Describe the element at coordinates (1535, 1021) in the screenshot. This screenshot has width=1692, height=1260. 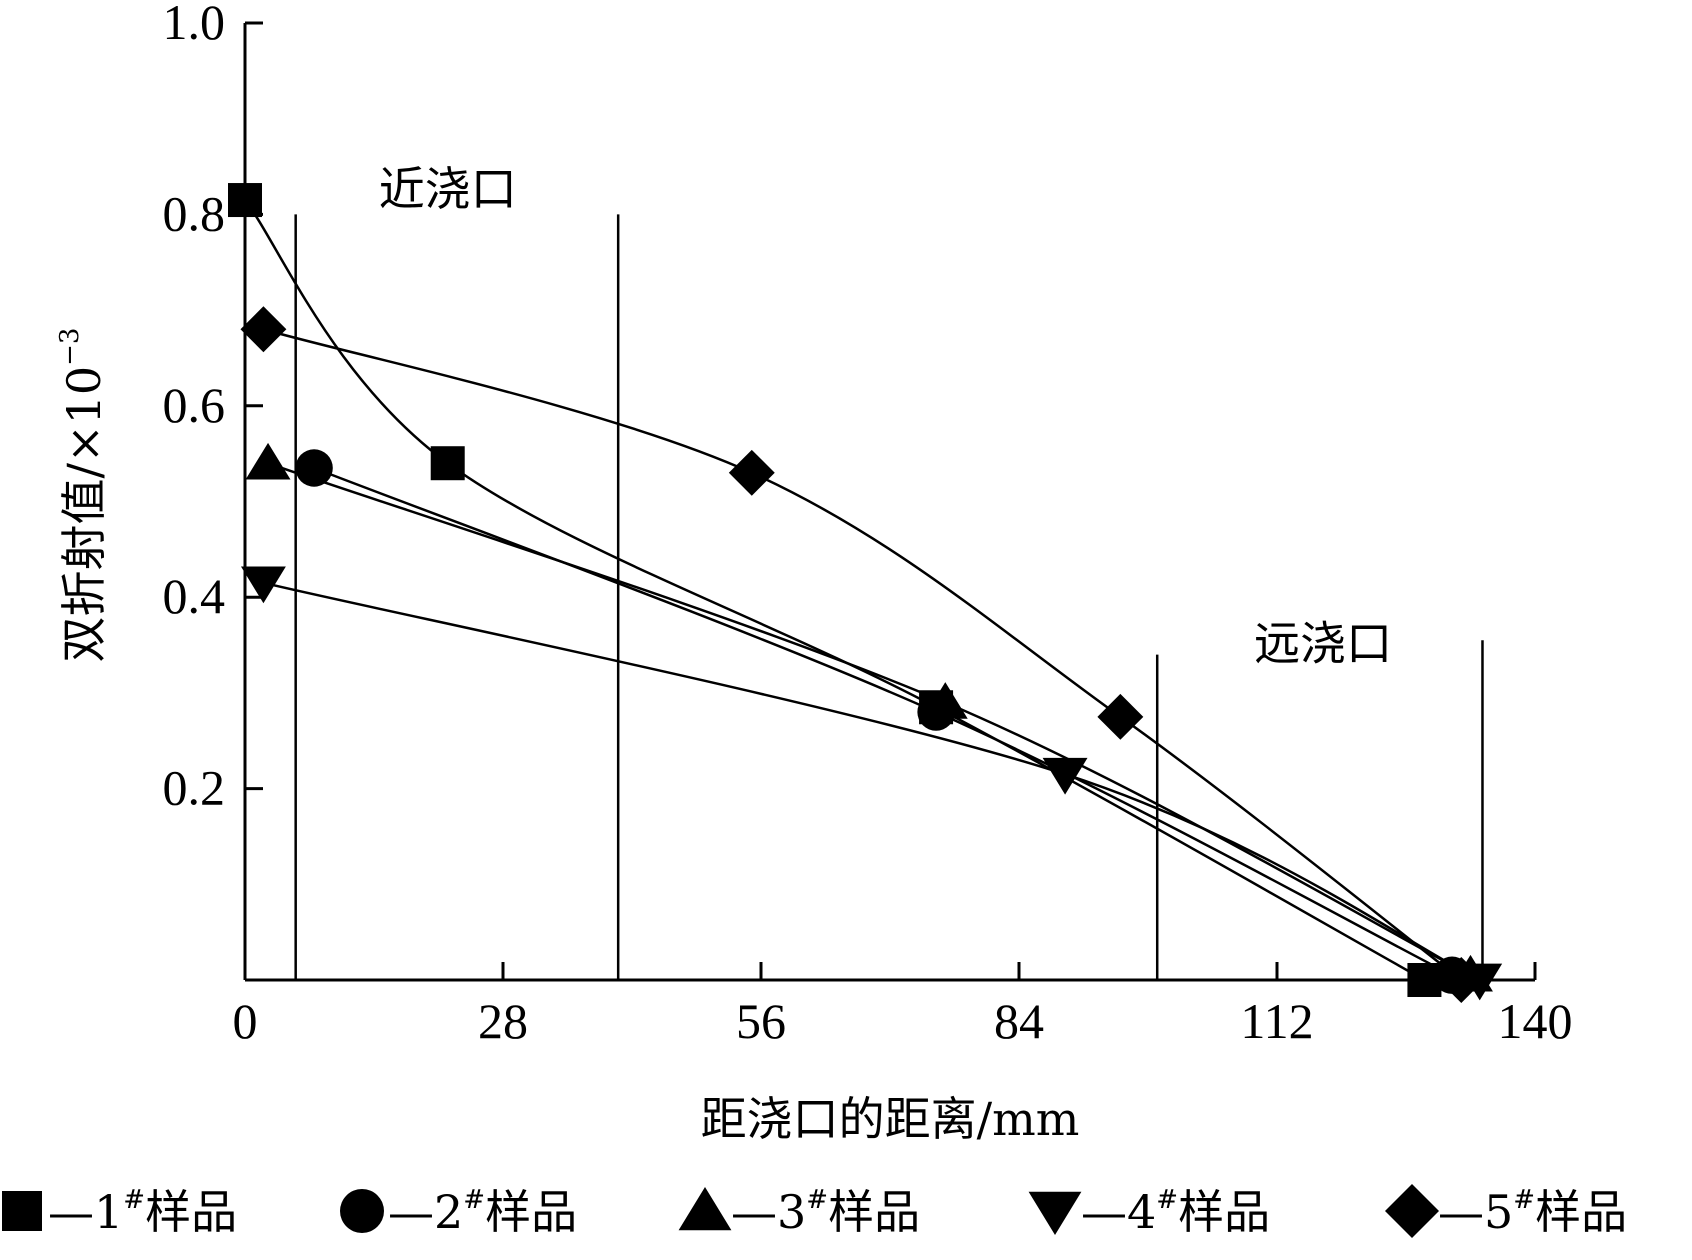
I see `x-tick-label: 140` at that location.